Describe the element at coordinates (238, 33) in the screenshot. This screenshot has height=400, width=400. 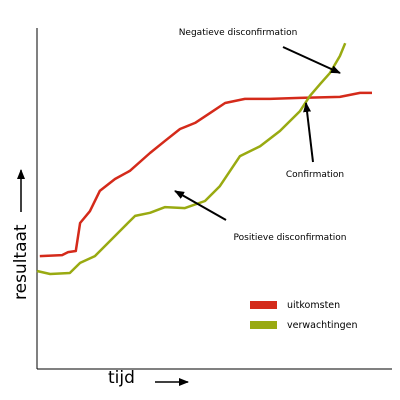
I see `annotation: Negatieve disconfirmation` at that location.